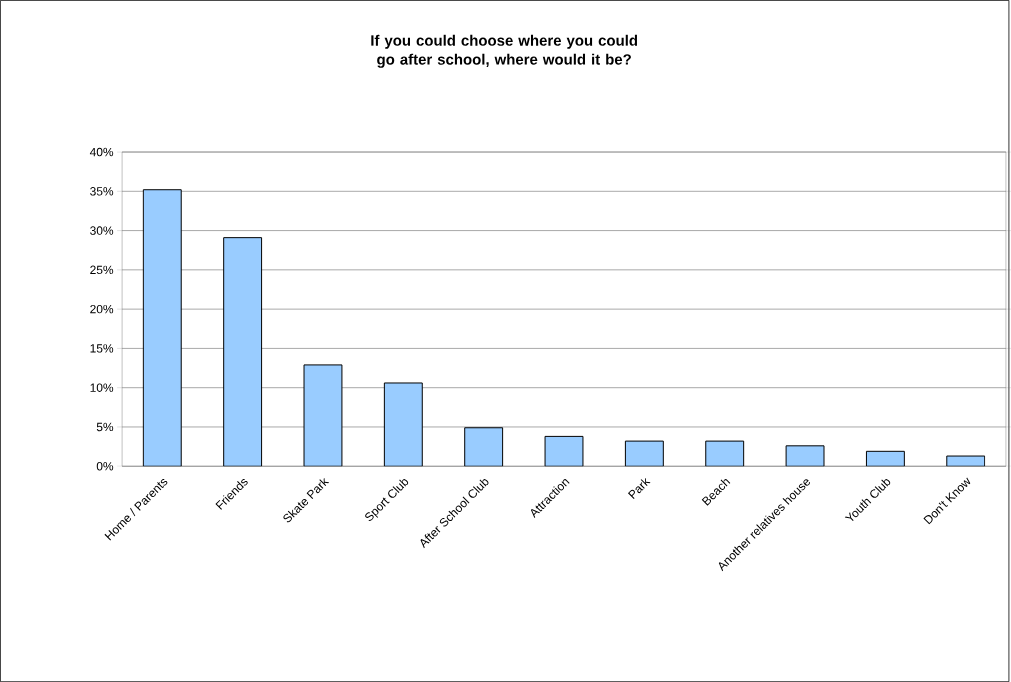 The image size is (1011, 682). What do you see at coordinates (101, 152) in the screenshot?
I see `y-tick-label: 40%` at bounding box center [101, 152].